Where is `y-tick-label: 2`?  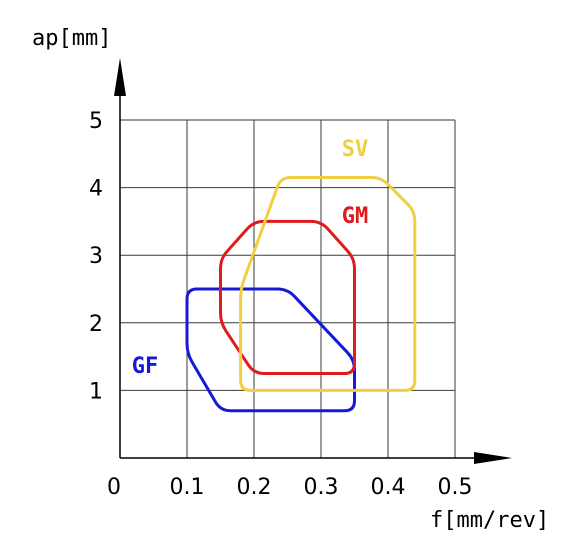 y-tick-label: 2 is located at coordinates (96, 324).